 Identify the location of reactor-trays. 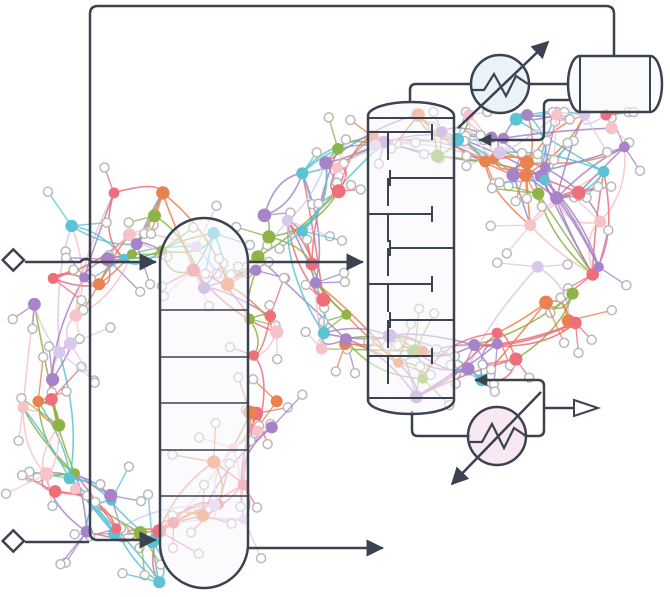
(204, 403).